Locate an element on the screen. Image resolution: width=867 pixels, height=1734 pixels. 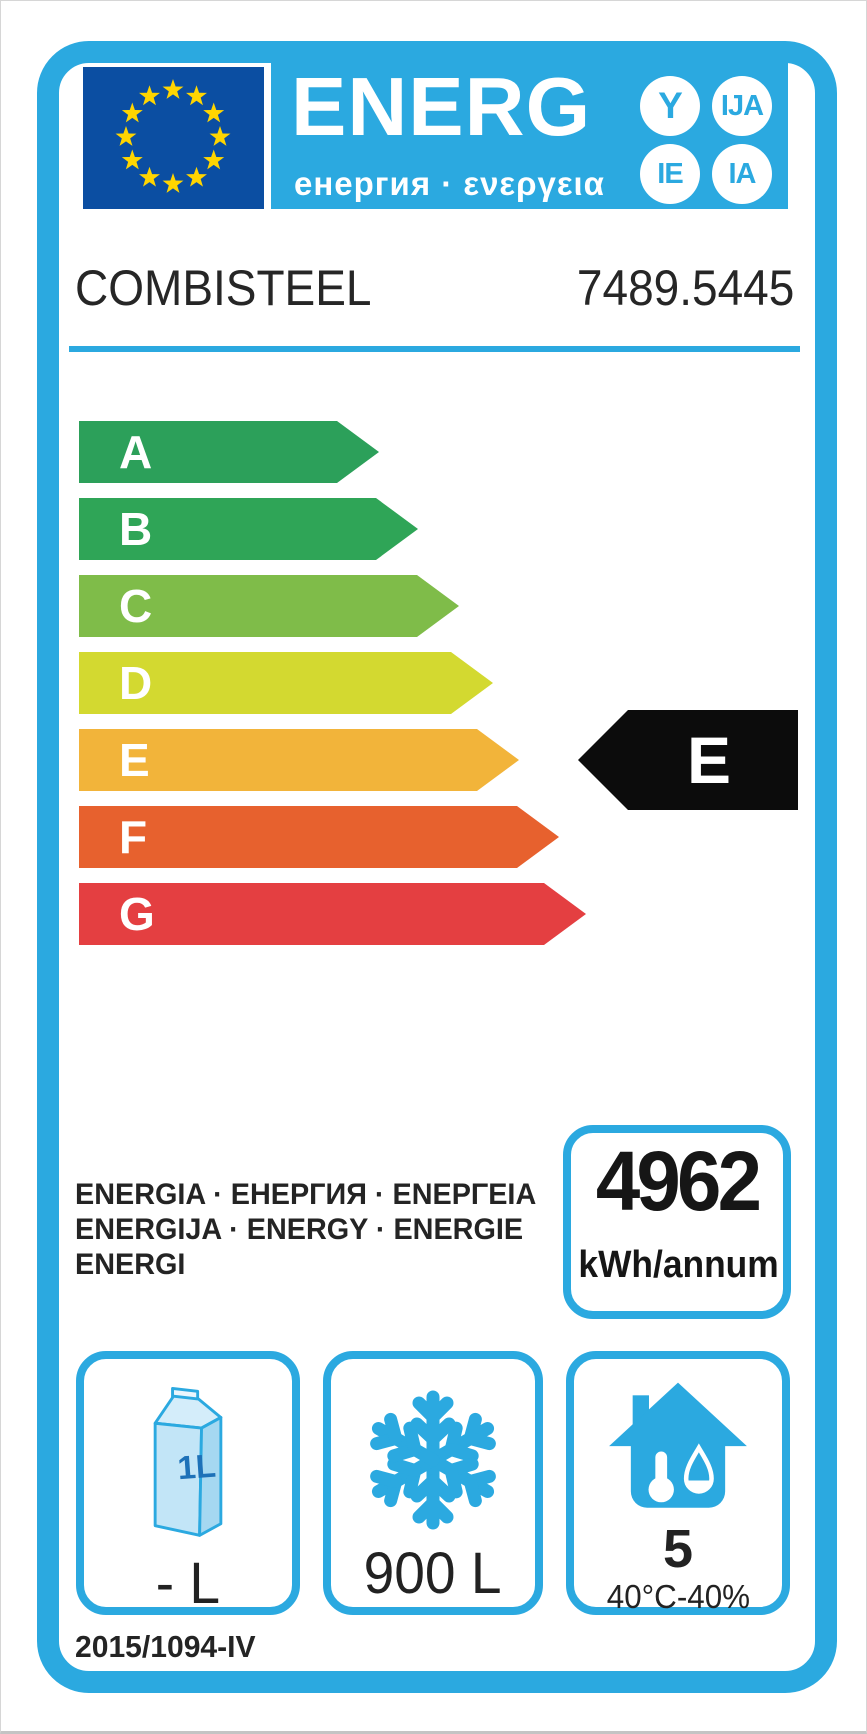
scale-arrow: F is located at coordinates (319, 837).